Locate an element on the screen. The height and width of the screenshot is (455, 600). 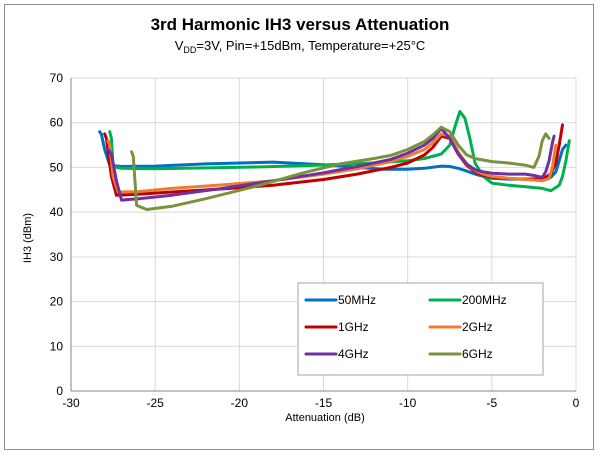
chart-subtitle: VDD=3V, Pin=+15dBm, Temperature=+25°C is located at coordinates (300, 46).